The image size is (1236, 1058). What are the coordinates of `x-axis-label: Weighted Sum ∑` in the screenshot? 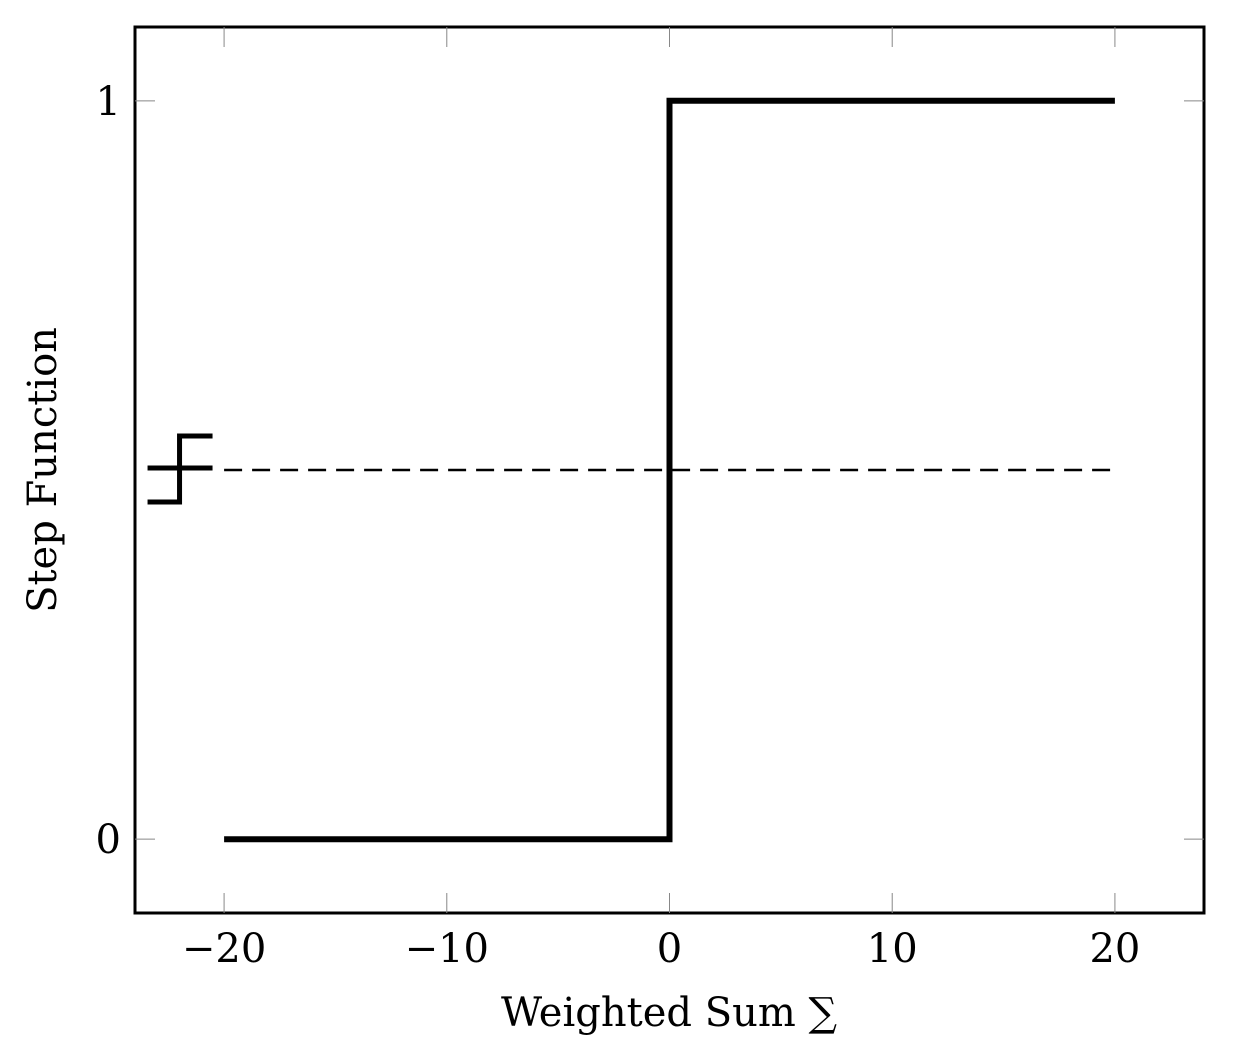 It's located at (669, 1013).